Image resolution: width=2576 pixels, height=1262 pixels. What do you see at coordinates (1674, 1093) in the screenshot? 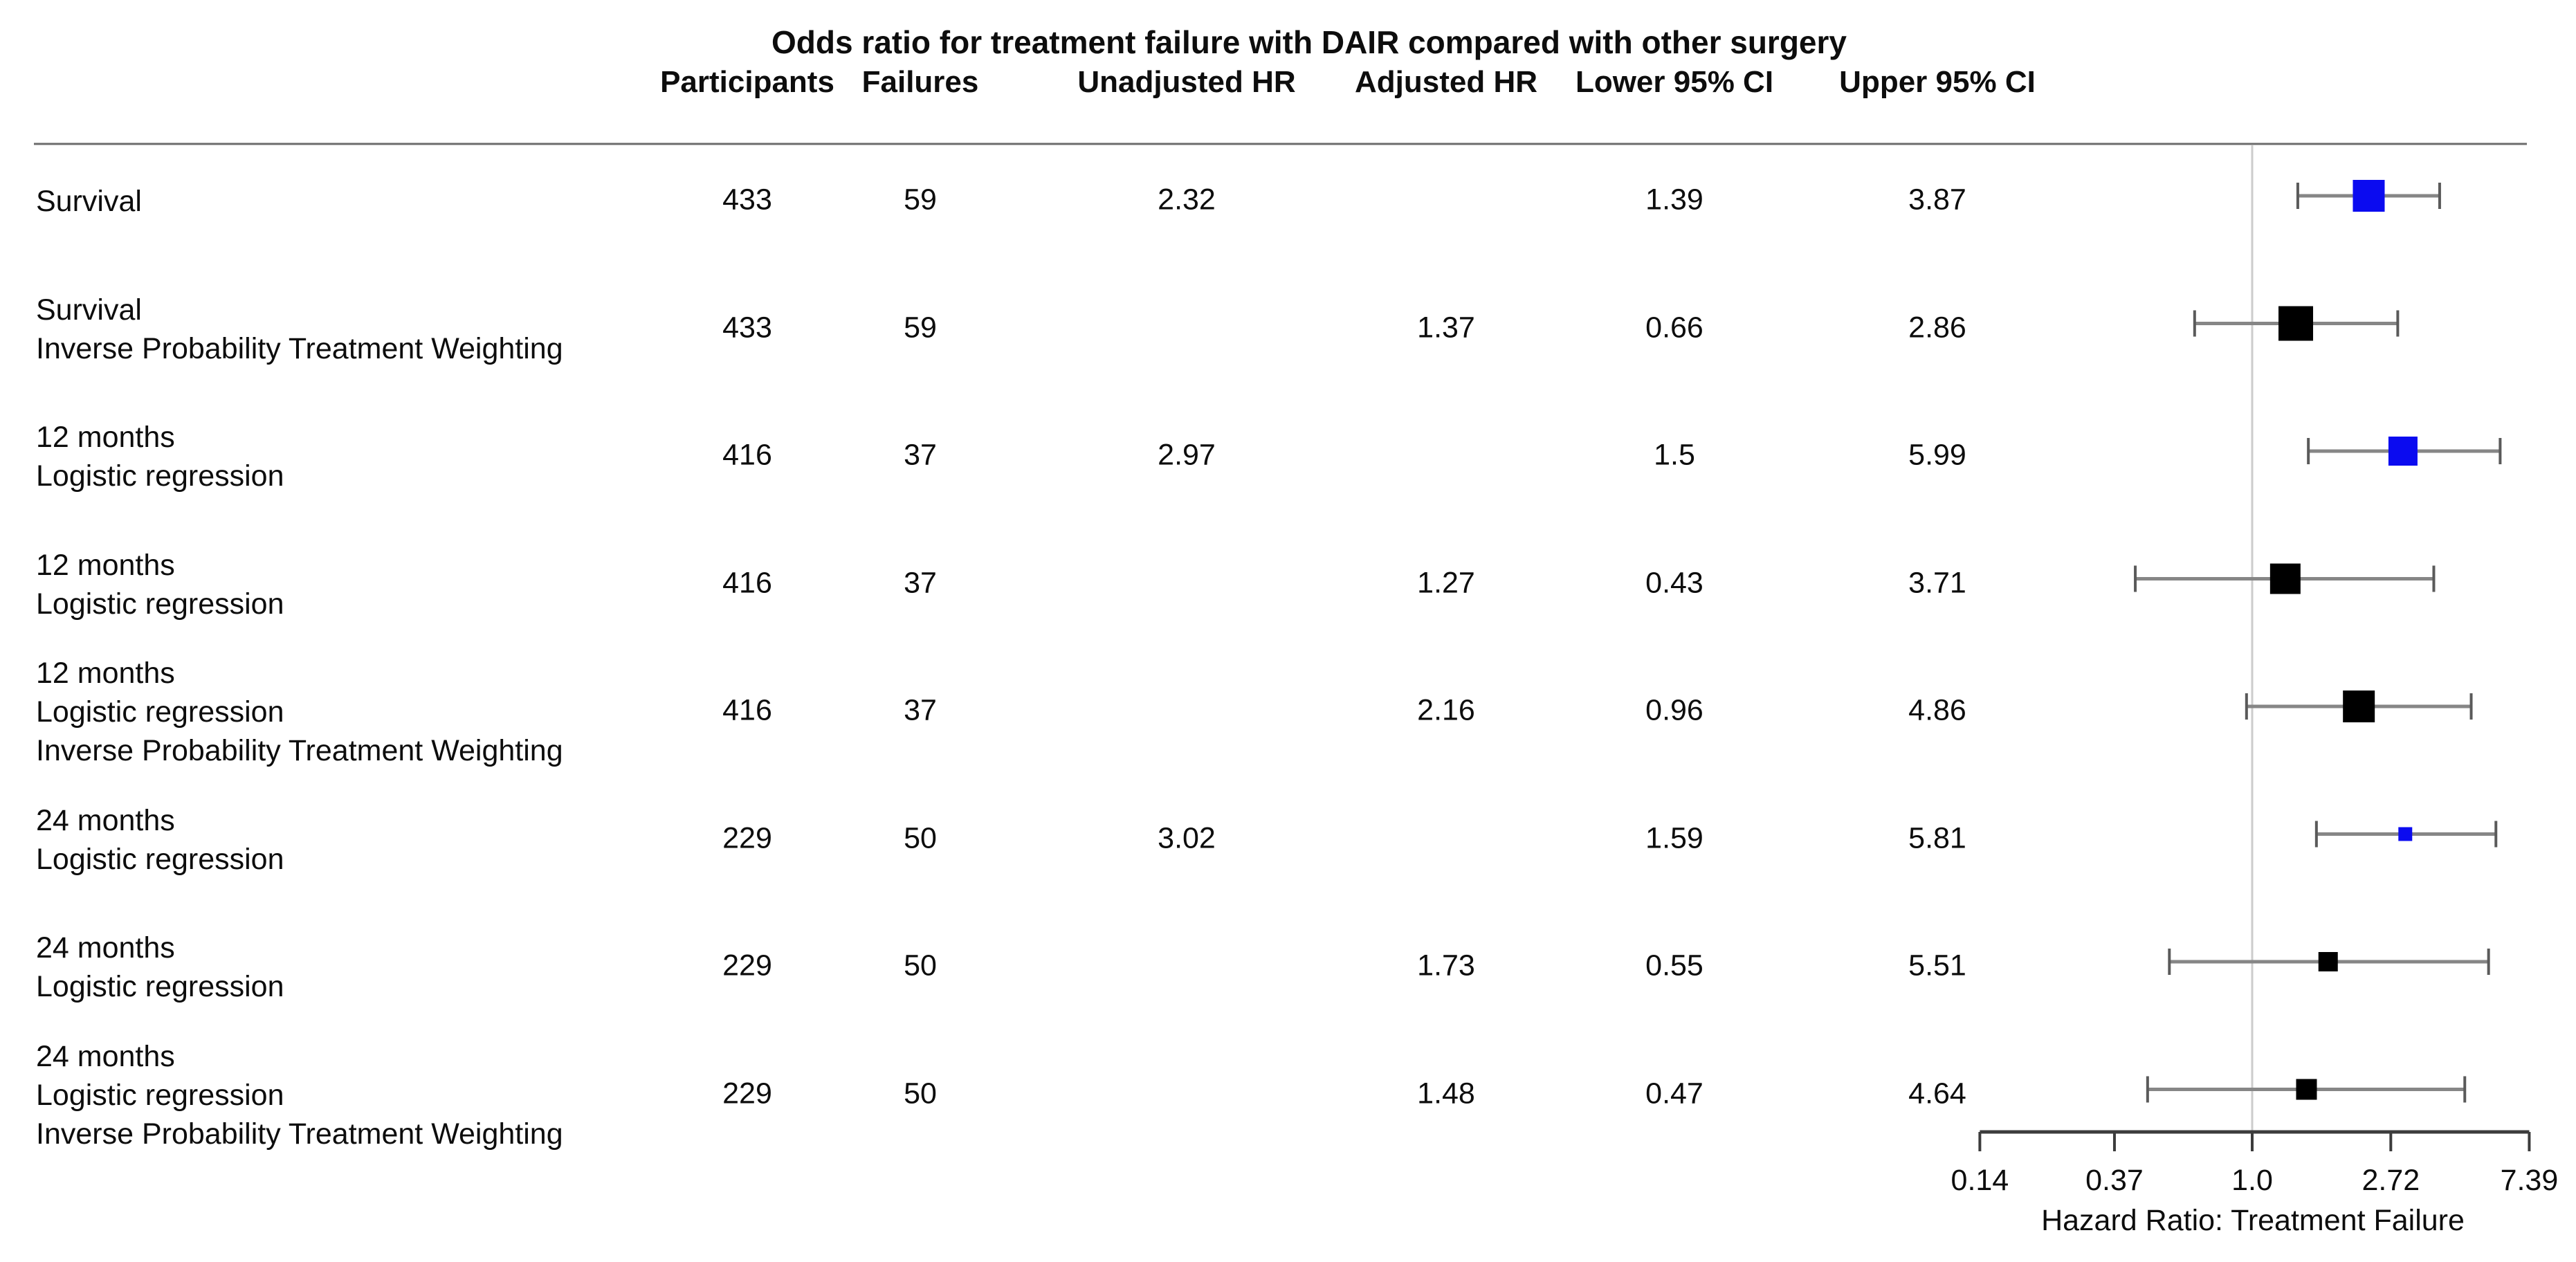
I see `cell-lower_ci: 0.47` at bounding box center [1674, 1093].